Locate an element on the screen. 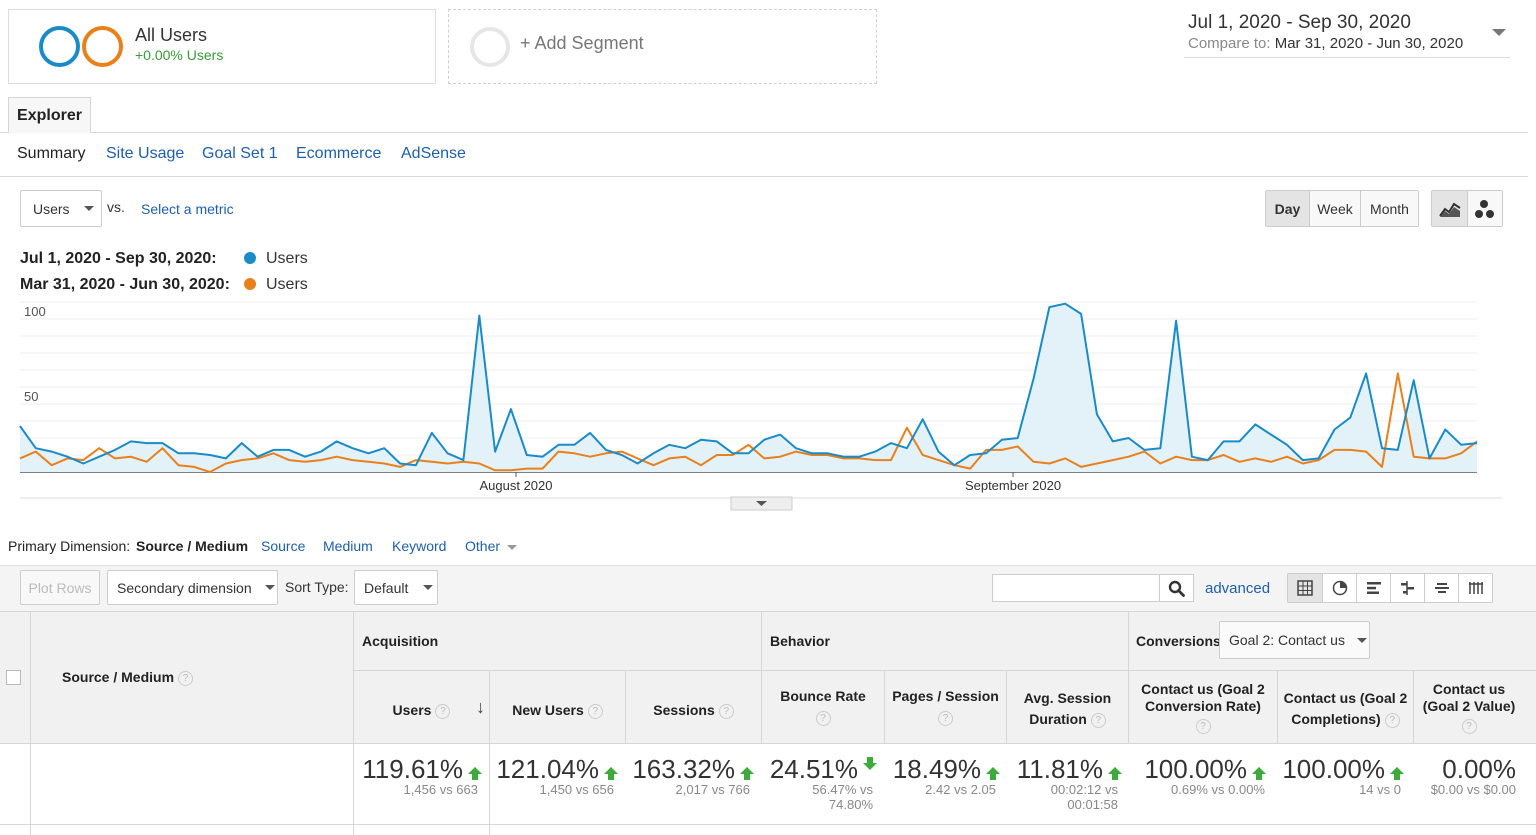 This screenshot has width=1536, height=835. col-header-bounce-rate: Bounce Rate ? is located at coordinates (823, 707).